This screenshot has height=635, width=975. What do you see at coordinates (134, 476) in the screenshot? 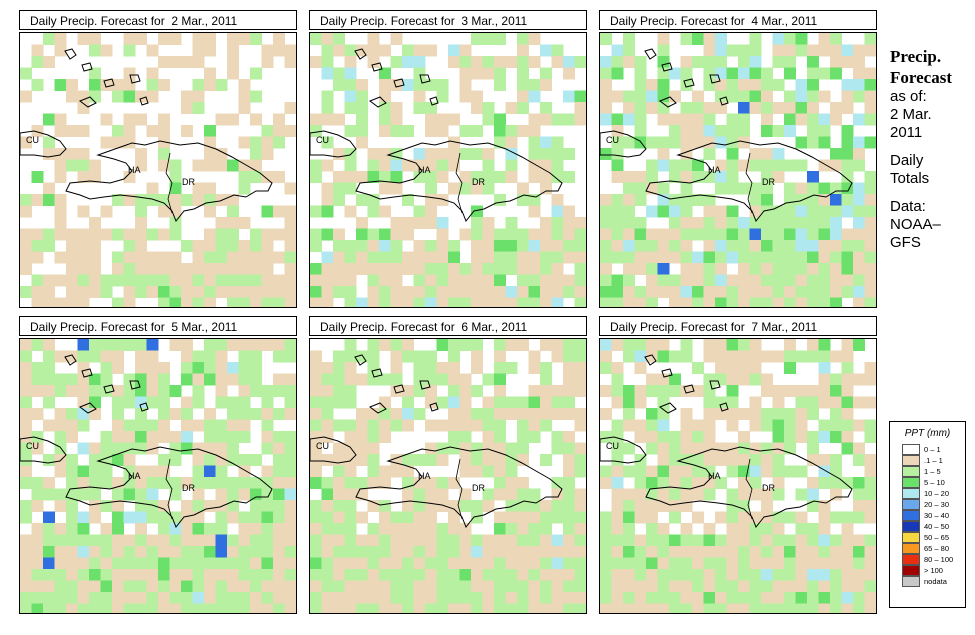
I see `country-label: HA` at bounding box center [134, 476].